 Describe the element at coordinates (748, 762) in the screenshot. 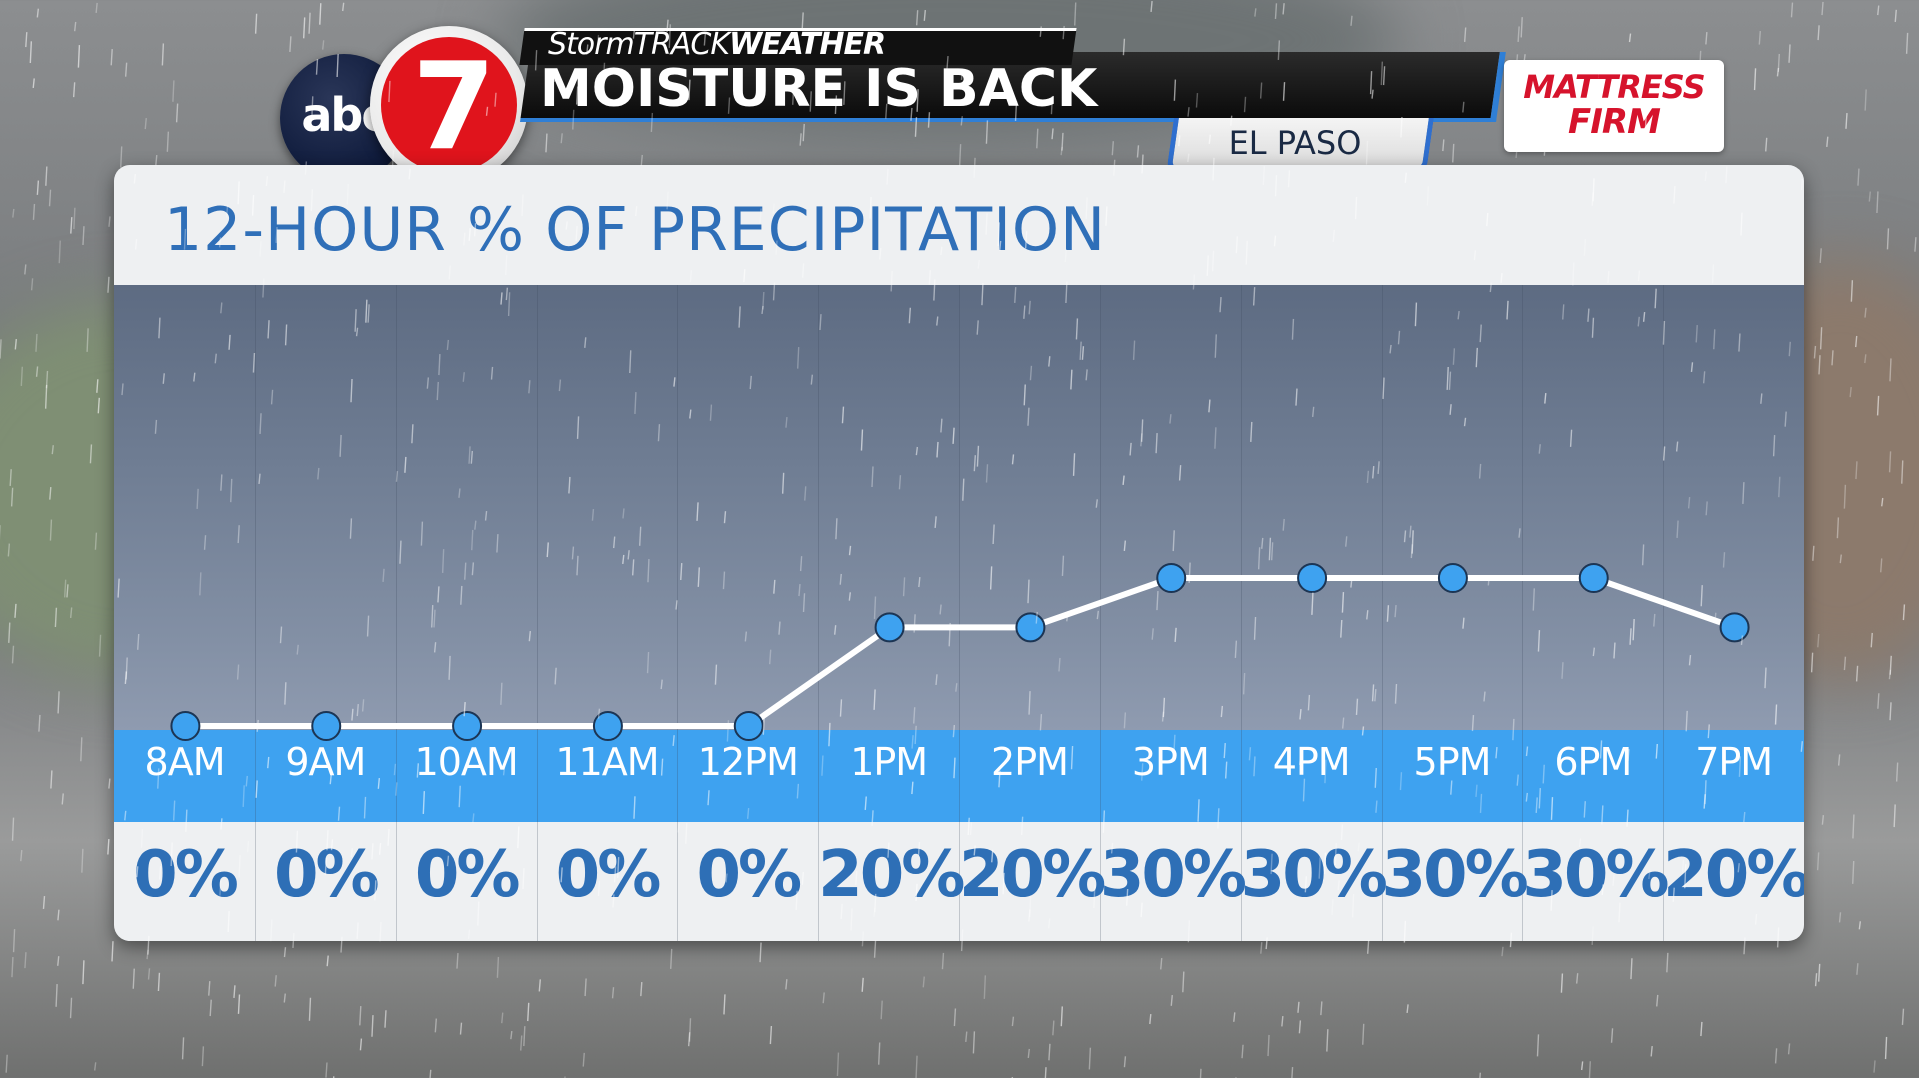

I see `x-tick-label: 12PM` at that location.